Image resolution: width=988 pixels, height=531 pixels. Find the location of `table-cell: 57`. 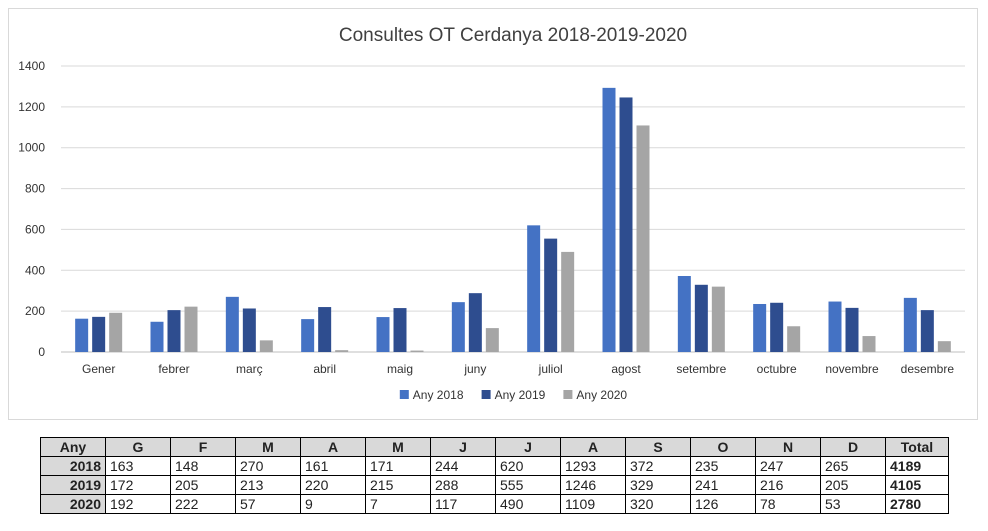

table-cell: 57 is located at coordinates (268, 504).